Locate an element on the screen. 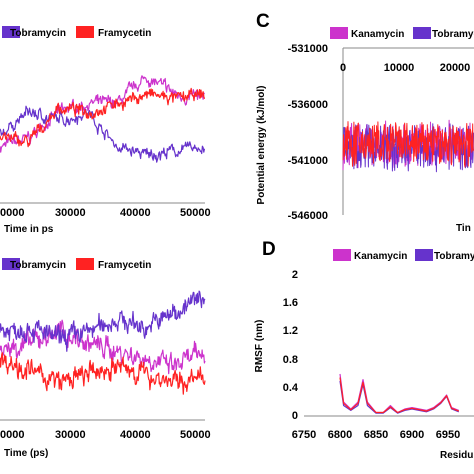 The image size is (474, 474). legend-a-label-1: Tobramycin is located at coordinates (38, 33).